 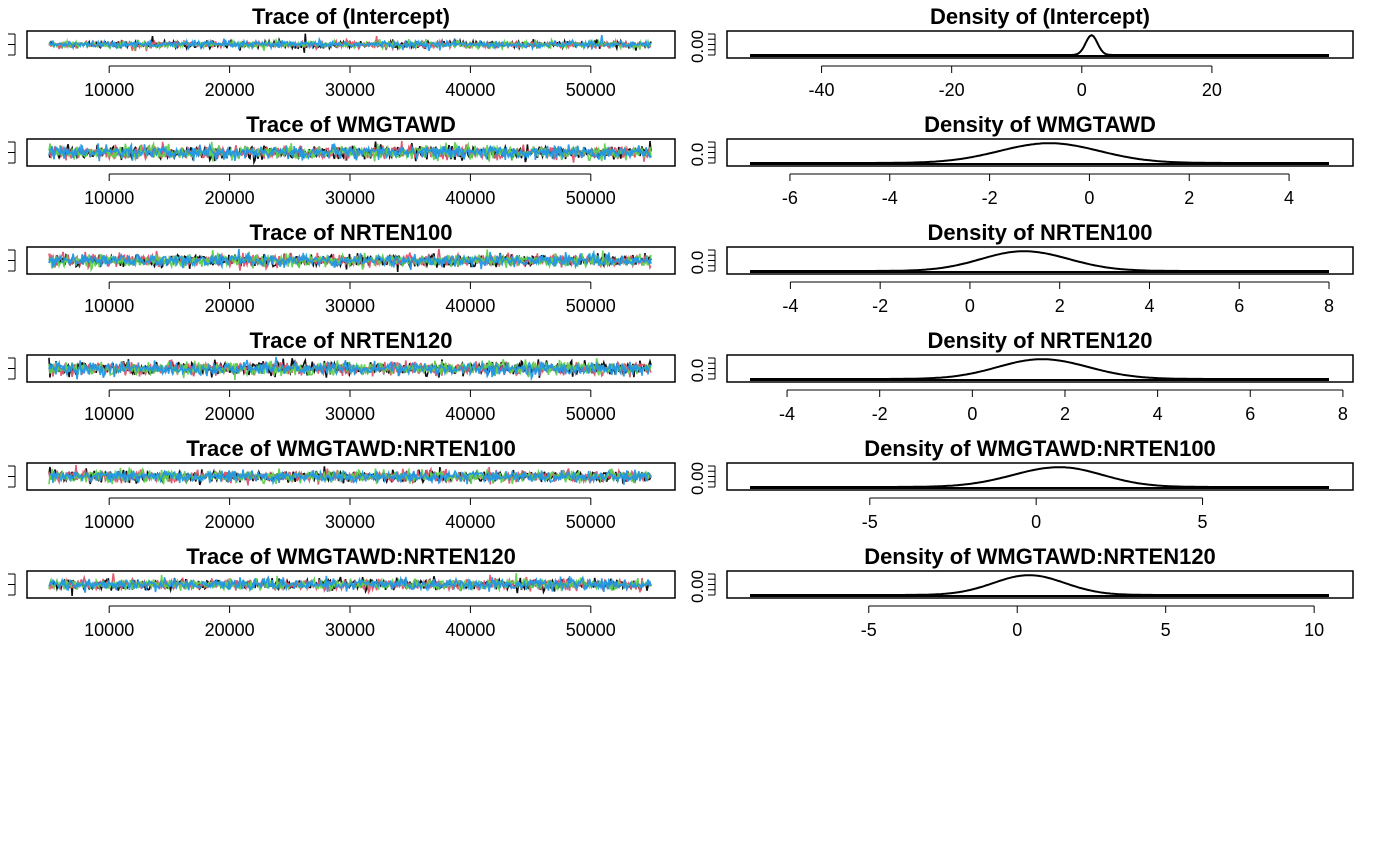 I want to click on panel-title: Trace of NRTEN100, so click(x=351, y=232).